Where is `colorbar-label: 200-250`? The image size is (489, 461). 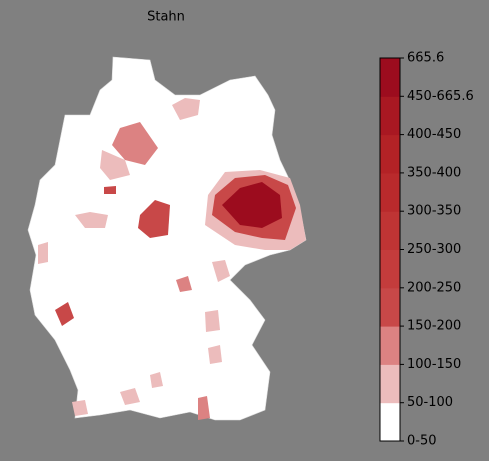
colorbar-label: 200-250 is located at coordinates (434, 287).